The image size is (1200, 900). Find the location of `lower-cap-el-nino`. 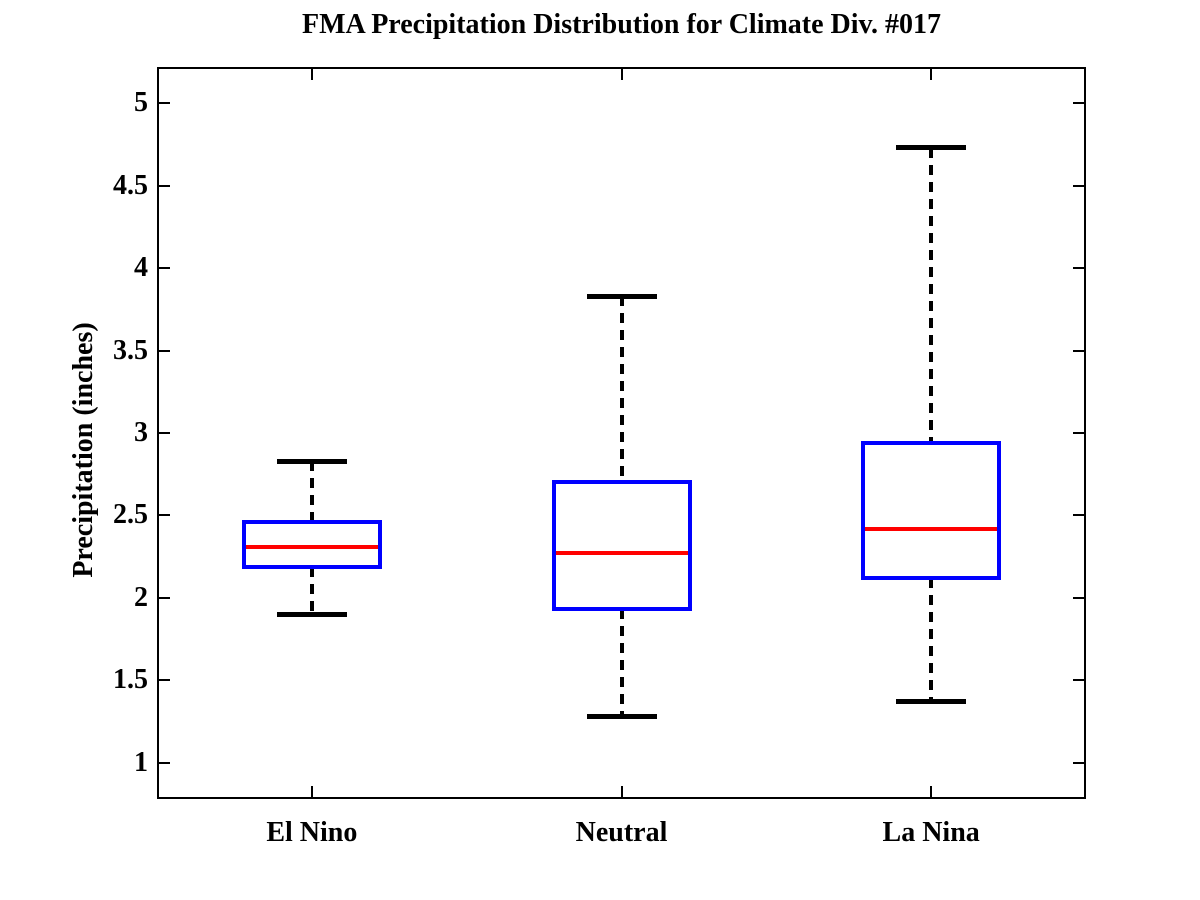

lower-cap-el-nino is located at coordinates (311, 614).